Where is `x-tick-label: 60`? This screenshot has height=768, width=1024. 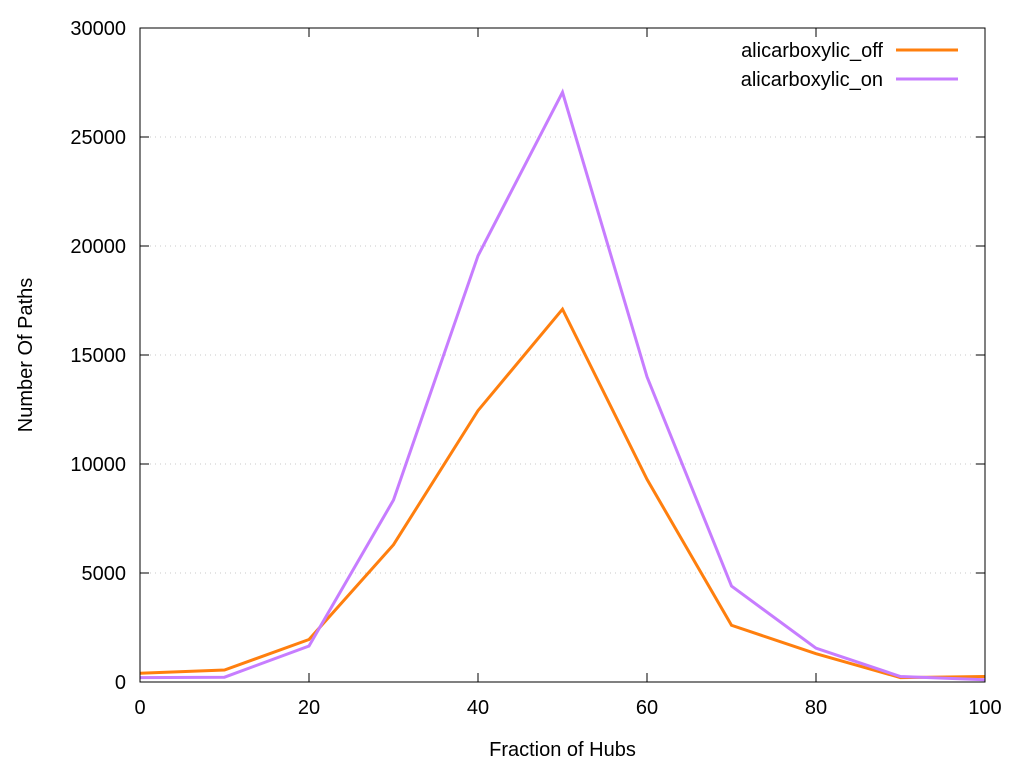
x-tick-label: 60 is located at coordinates (647, 708).